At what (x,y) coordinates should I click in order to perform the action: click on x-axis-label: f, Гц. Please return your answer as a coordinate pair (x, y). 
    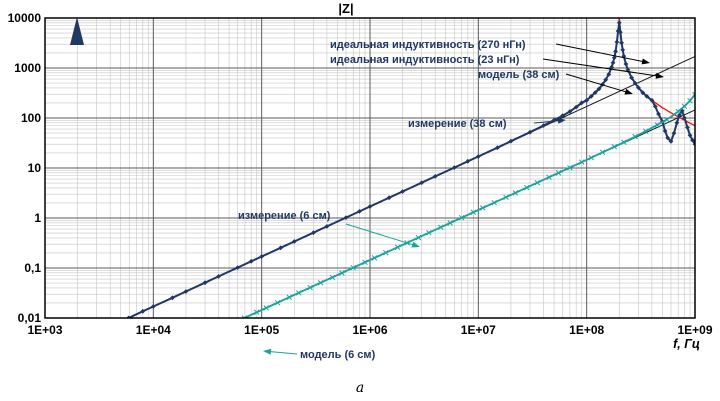
    Looking at the image, I should click on (686, 344).